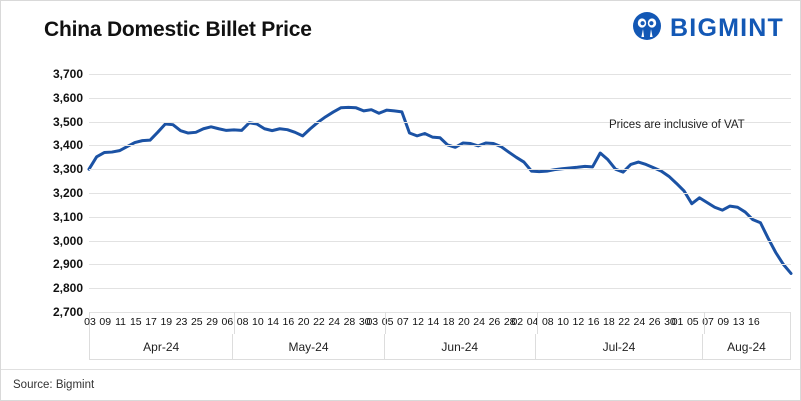  What do you see at coordinates (54, 385) in the screenshot?
I see `source-note: Source: Bigmint` at bounding box center [54, 385].